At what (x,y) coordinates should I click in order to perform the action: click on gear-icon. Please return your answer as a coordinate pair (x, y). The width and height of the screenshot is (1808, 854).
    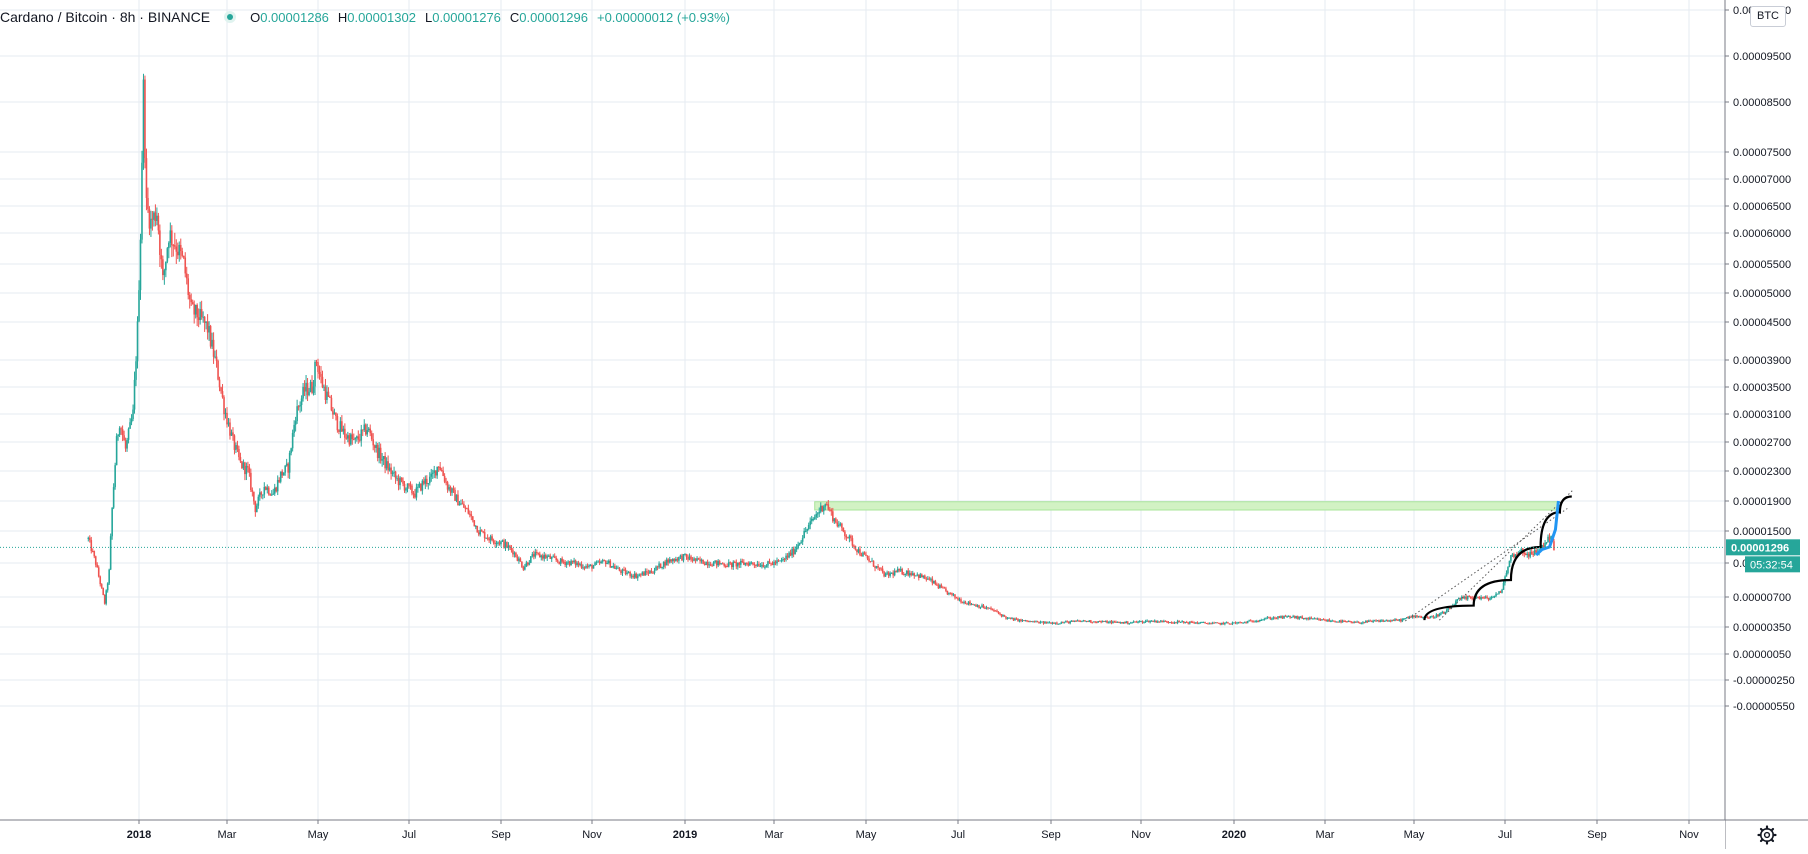
    Looking at the image, I should click on (1767, 835).